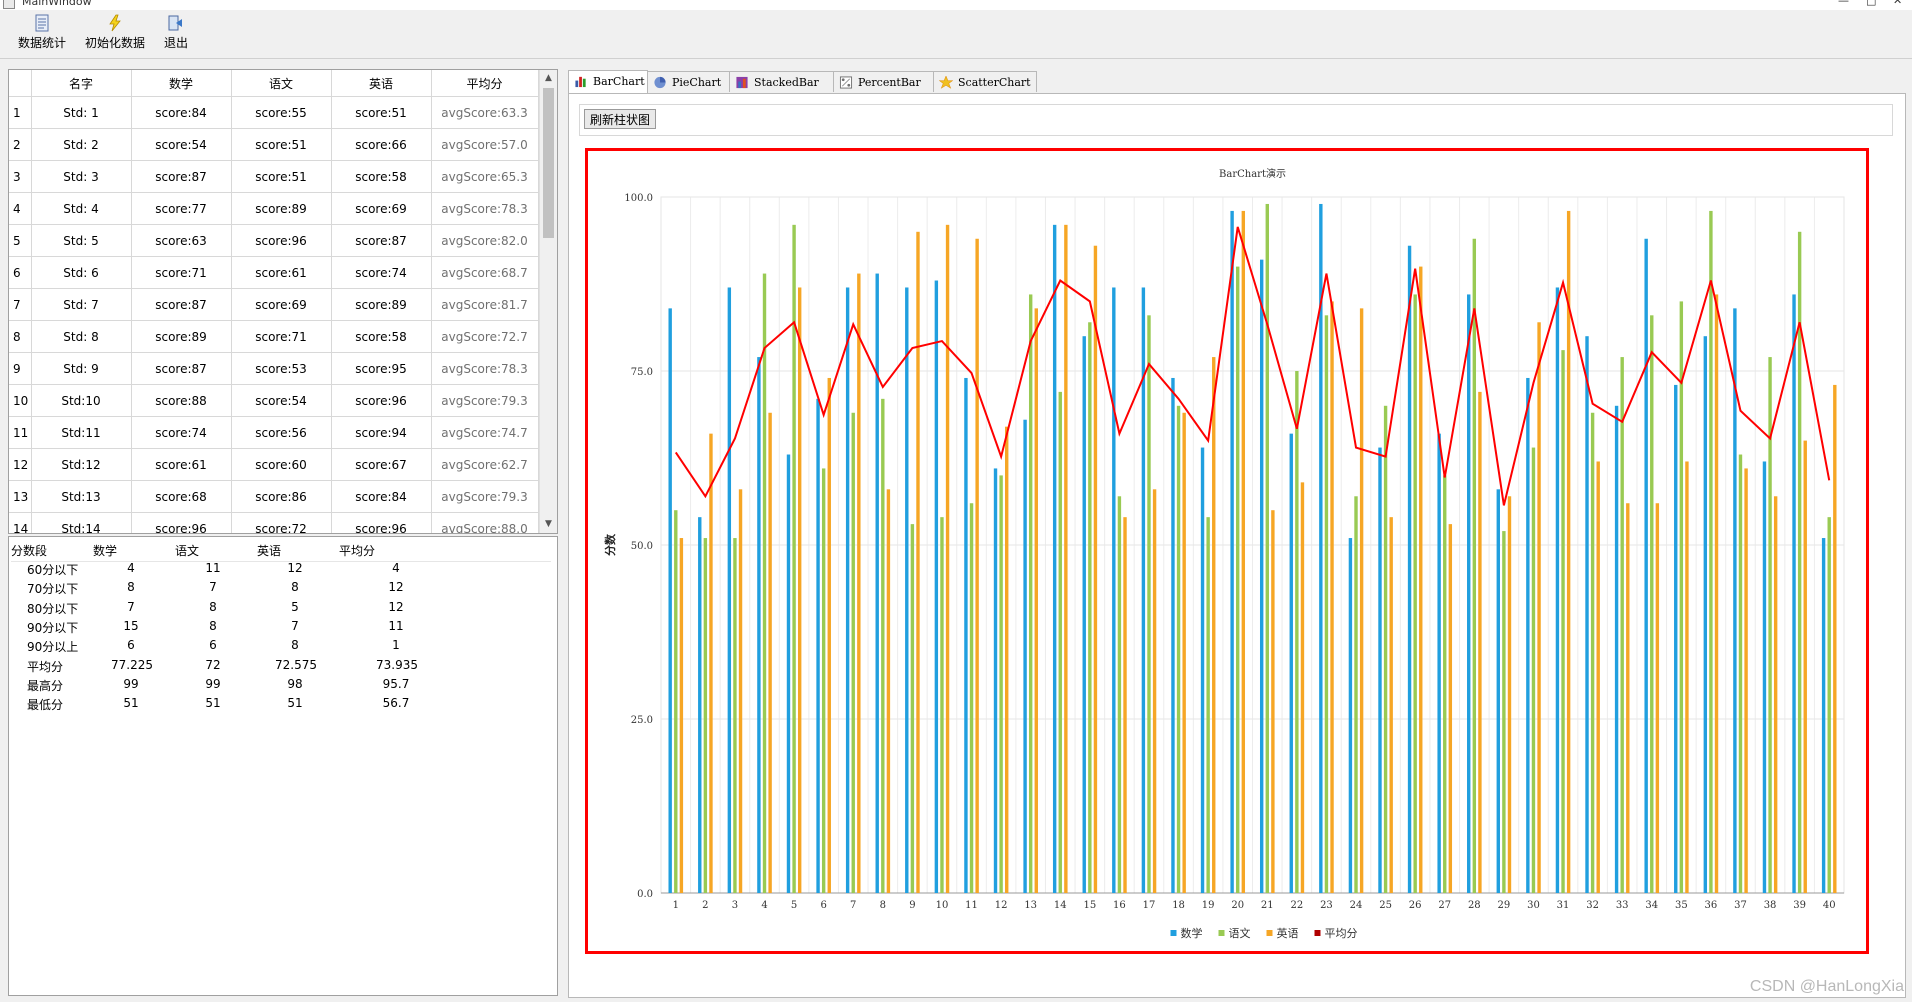 Image resolution: width=1912 pixels, height=1002 pixels. Describe the element at coordinates (81, 522) in the screenshot. I see `table-cell: Std:14` at that location.